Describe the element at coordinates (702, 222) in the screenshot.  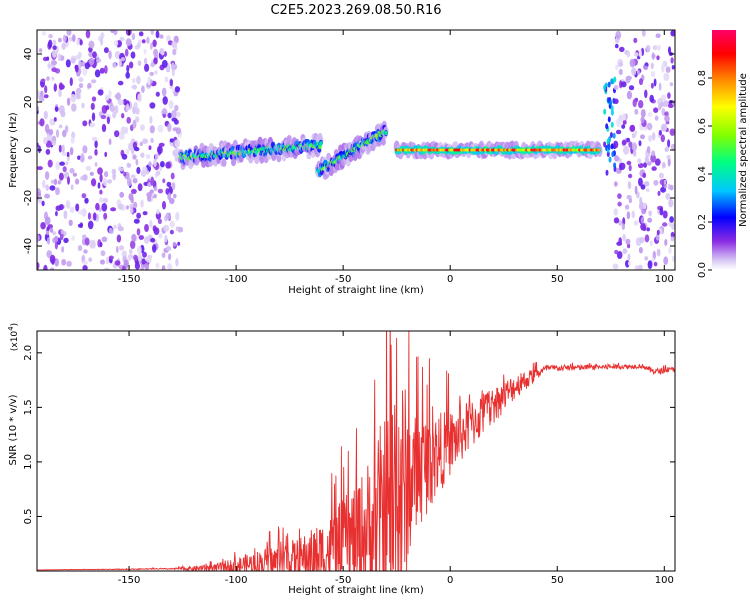
I see `colorbar-tick-label: 0.2` at that location.